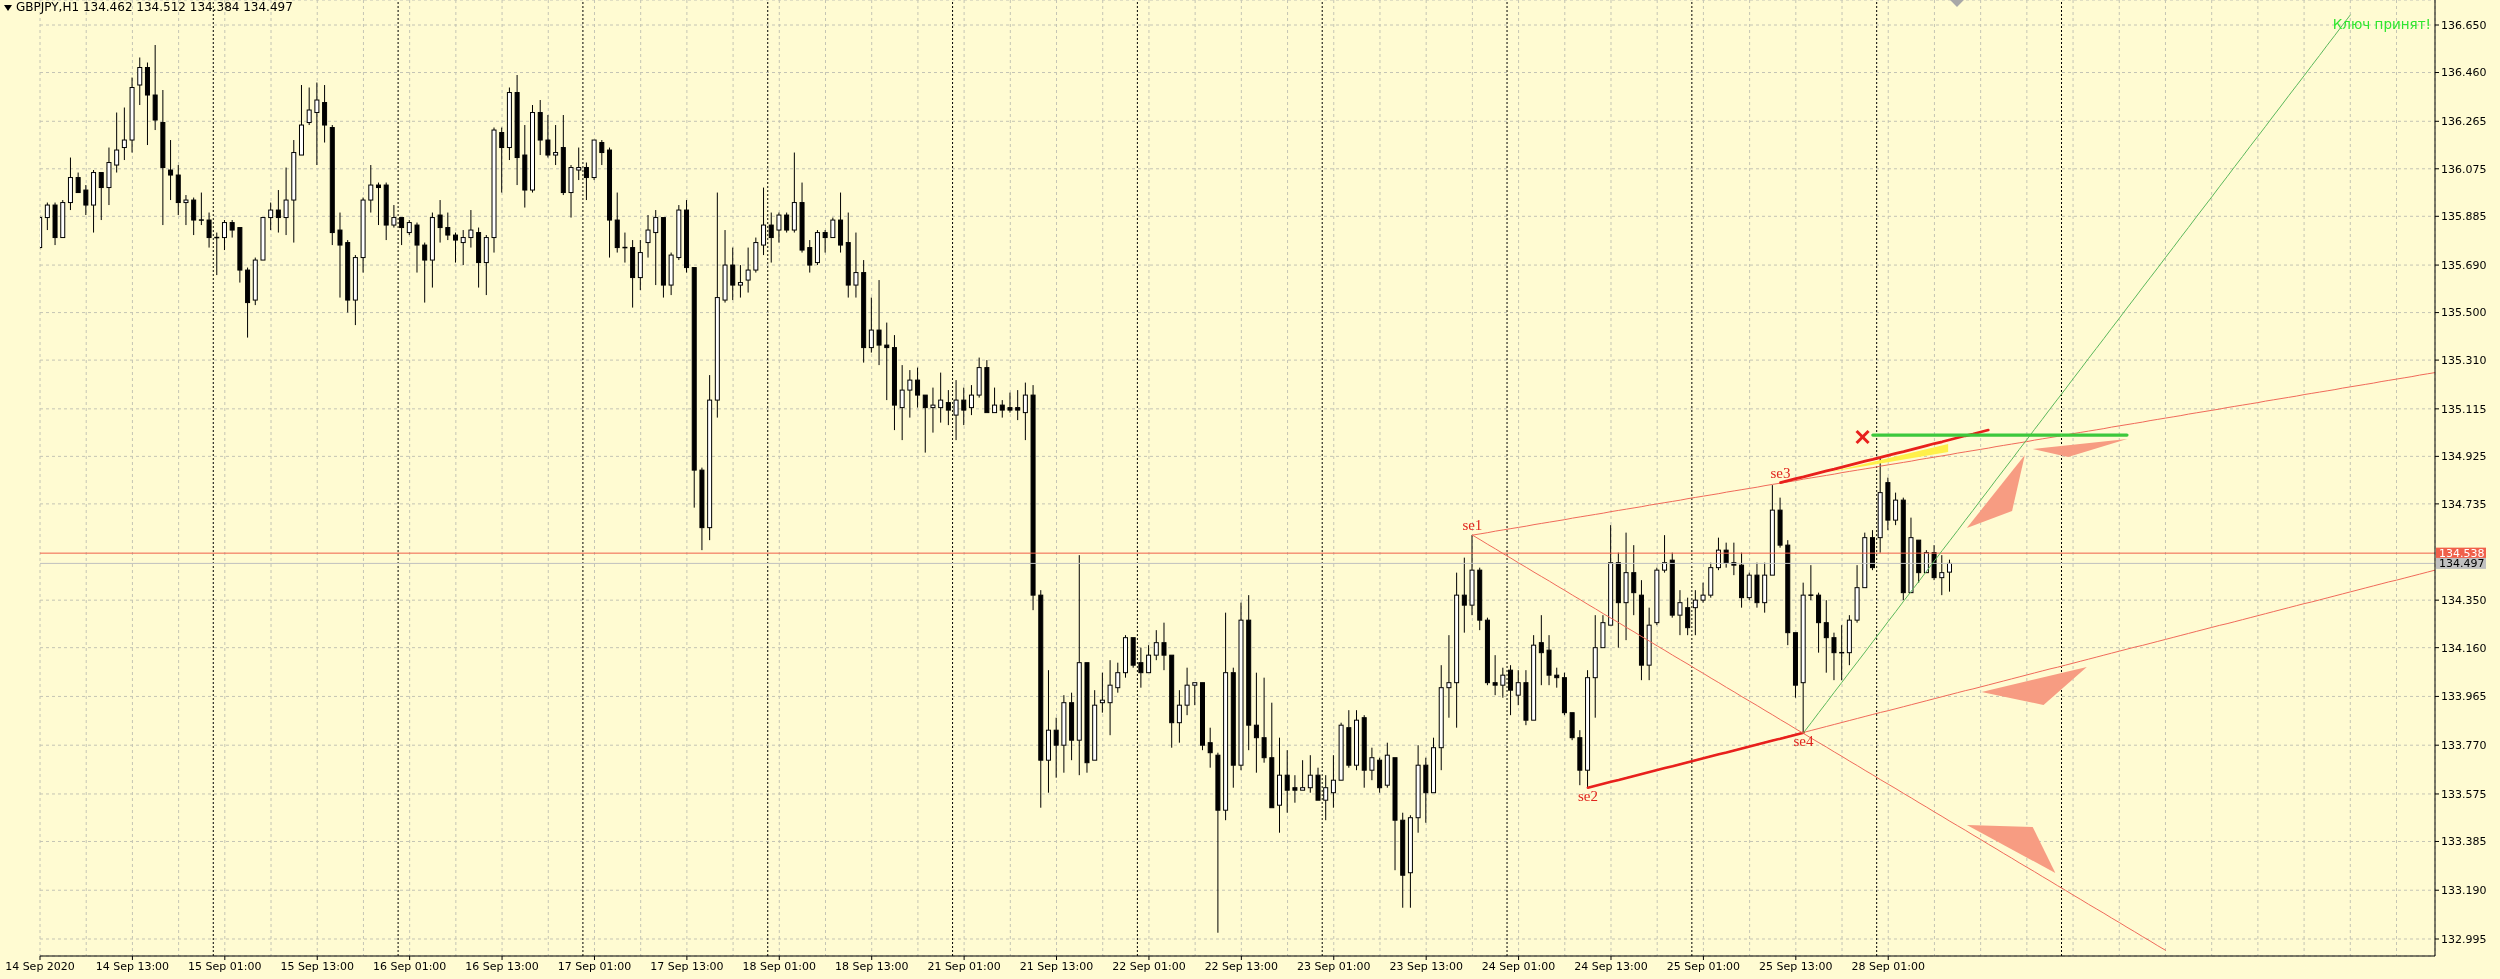  I want to click on y-tick-label: 133.770, so click(2464, 746).